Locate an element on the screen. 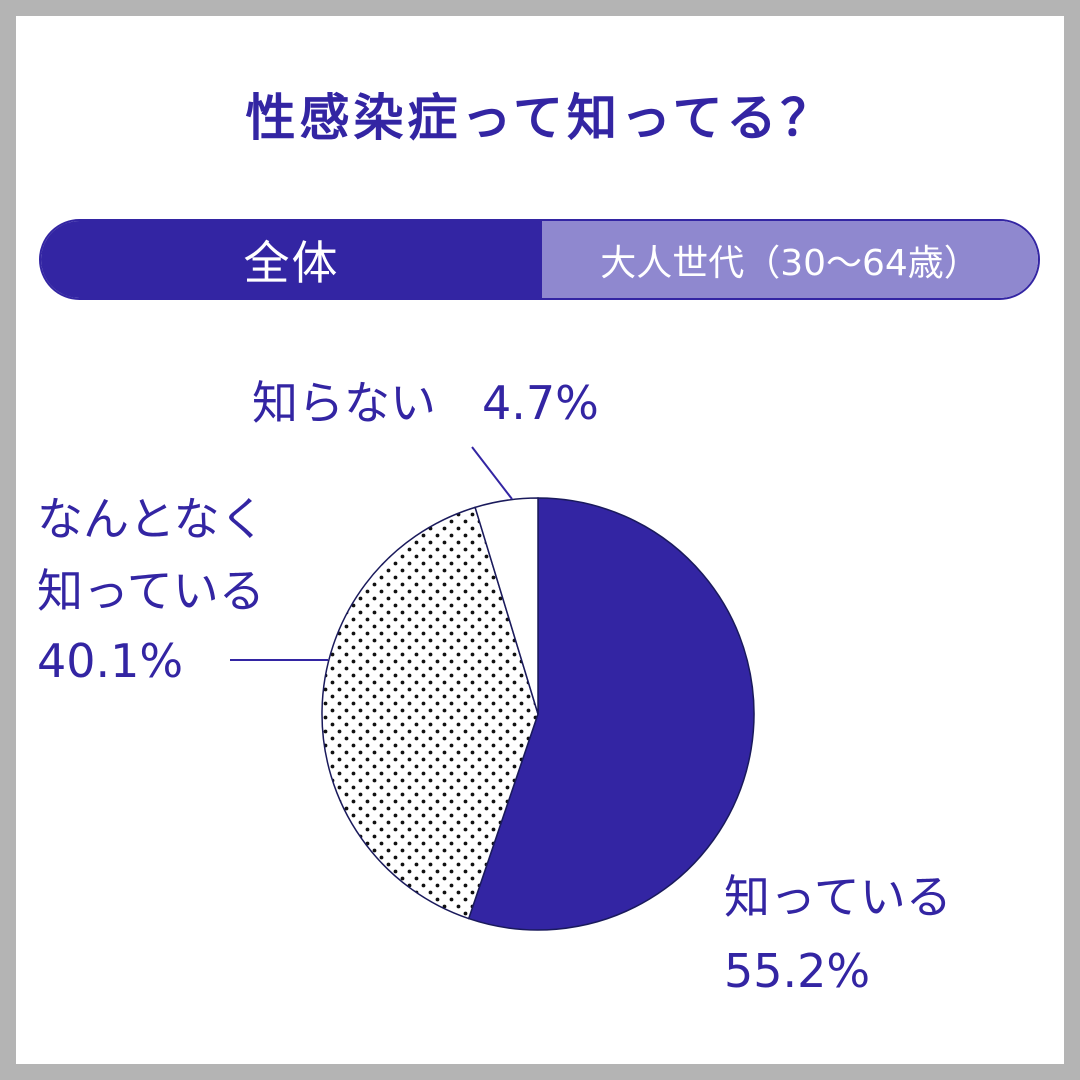 The width and height of the screenshot is (1080, 1080). label-vague-line1: なんとなく is located at coordinates (151, 519).